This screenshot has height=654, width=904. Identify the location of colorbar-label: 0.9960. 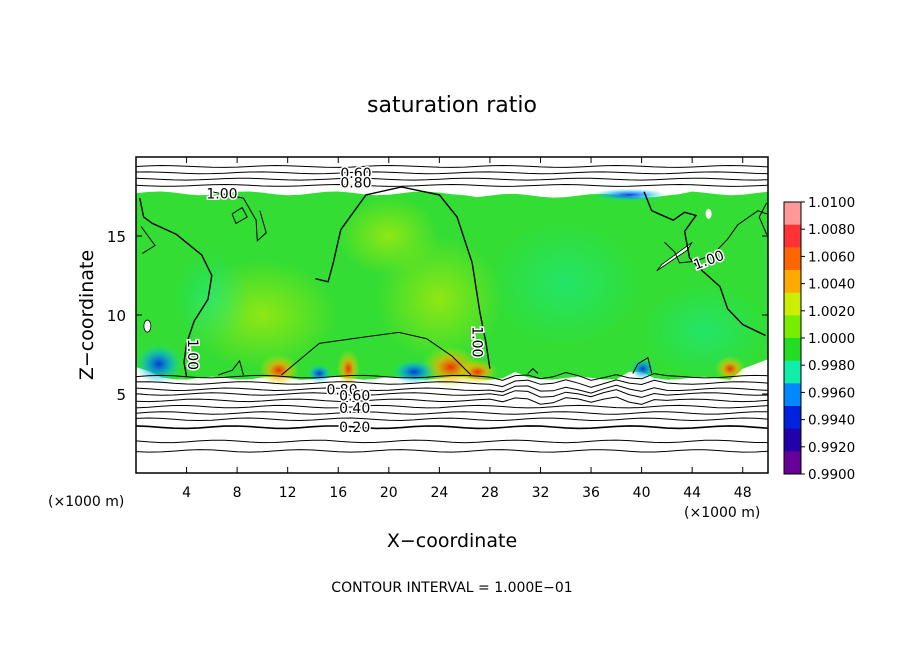
(831, 393).